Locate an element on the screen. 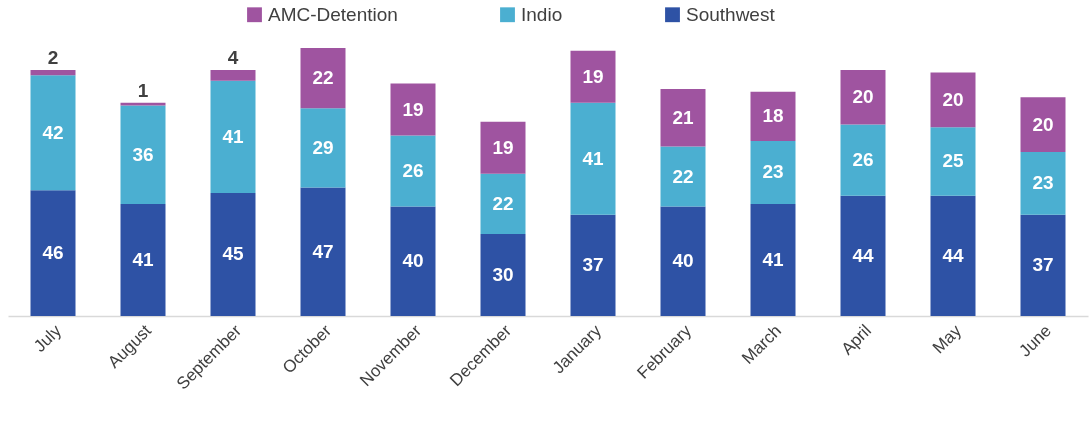 The width and height of the screenshot is (1089, 424). data-label: 30 is located at coordinates (503, 274).